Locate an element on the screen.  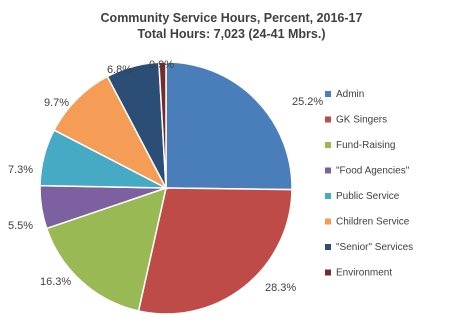
legend-label-public-service: Public Service is located at coordinates (368, 196).